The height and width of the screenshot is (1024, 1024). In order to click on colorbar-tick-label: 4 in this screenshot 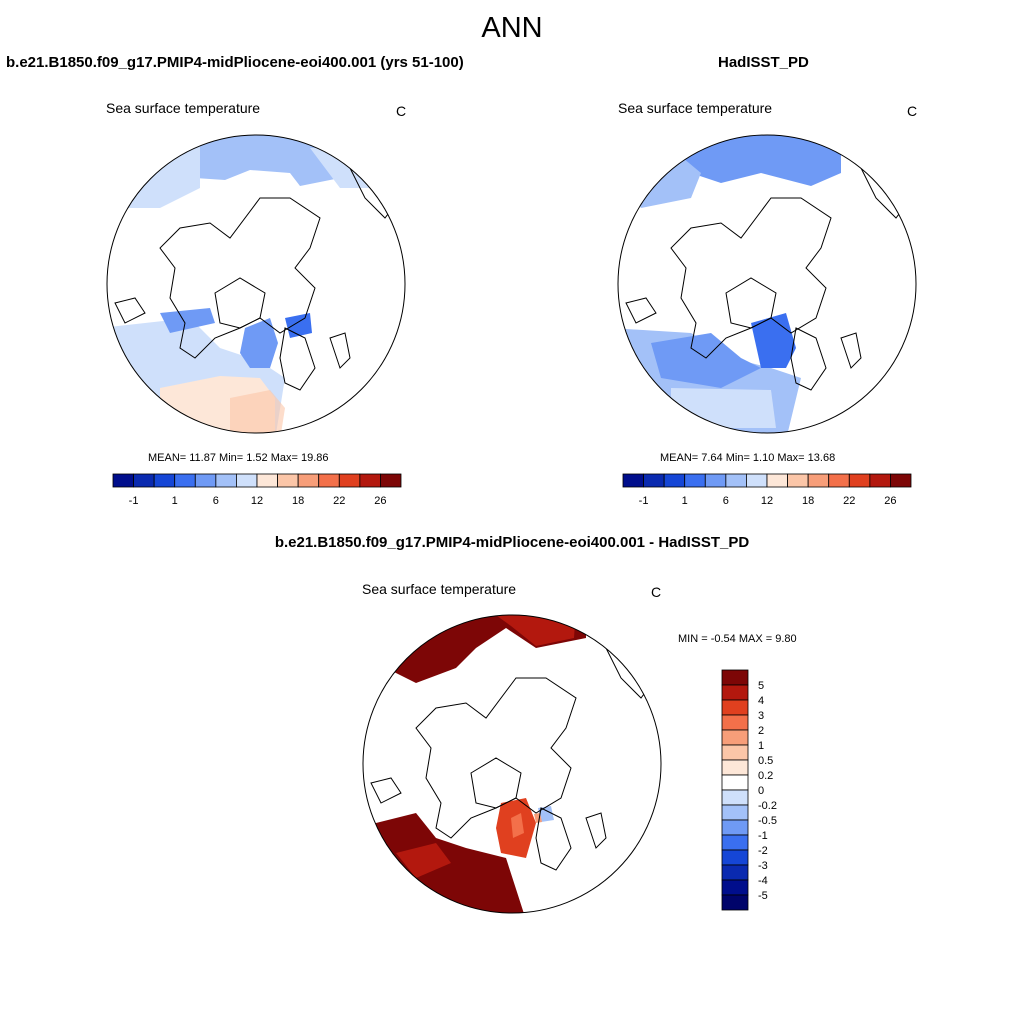, I will do `click(761, 701)`.